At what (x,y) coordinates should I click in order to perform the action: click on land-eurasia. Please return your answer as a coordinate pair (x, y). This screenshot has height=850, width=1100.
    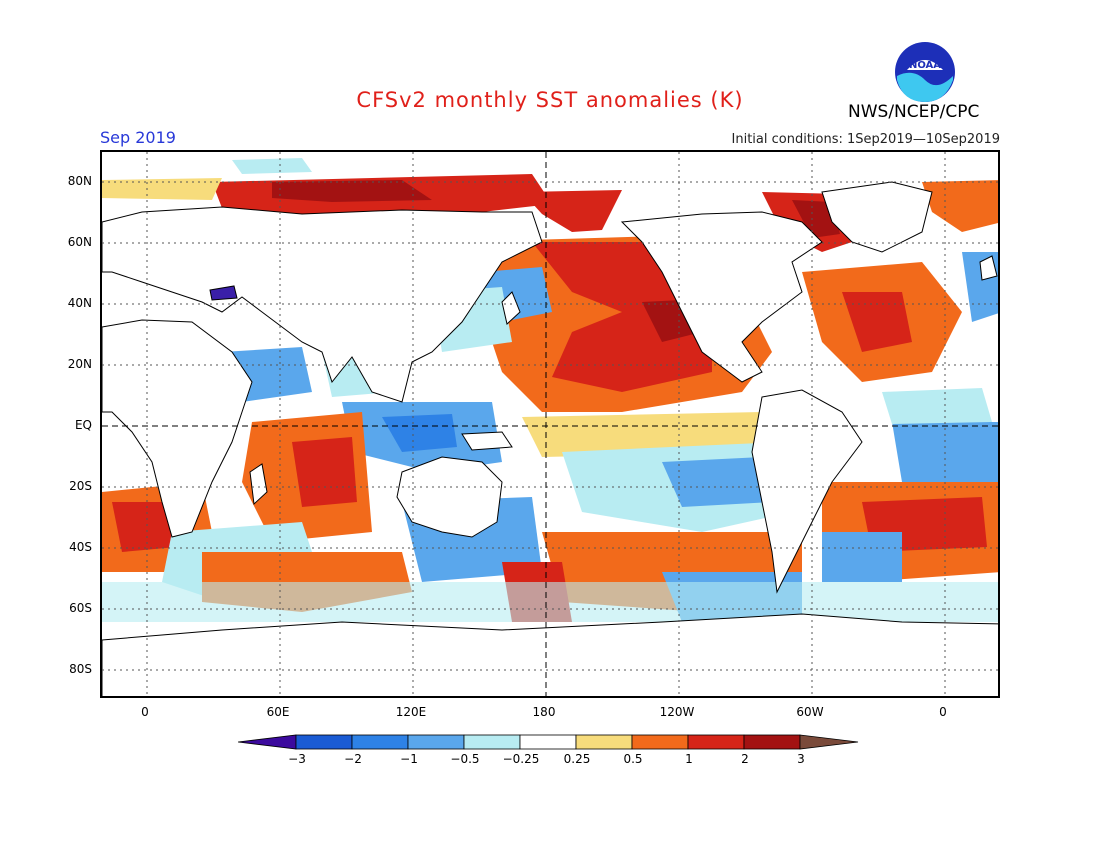
    Looking at the image, I should click on (322, 304).